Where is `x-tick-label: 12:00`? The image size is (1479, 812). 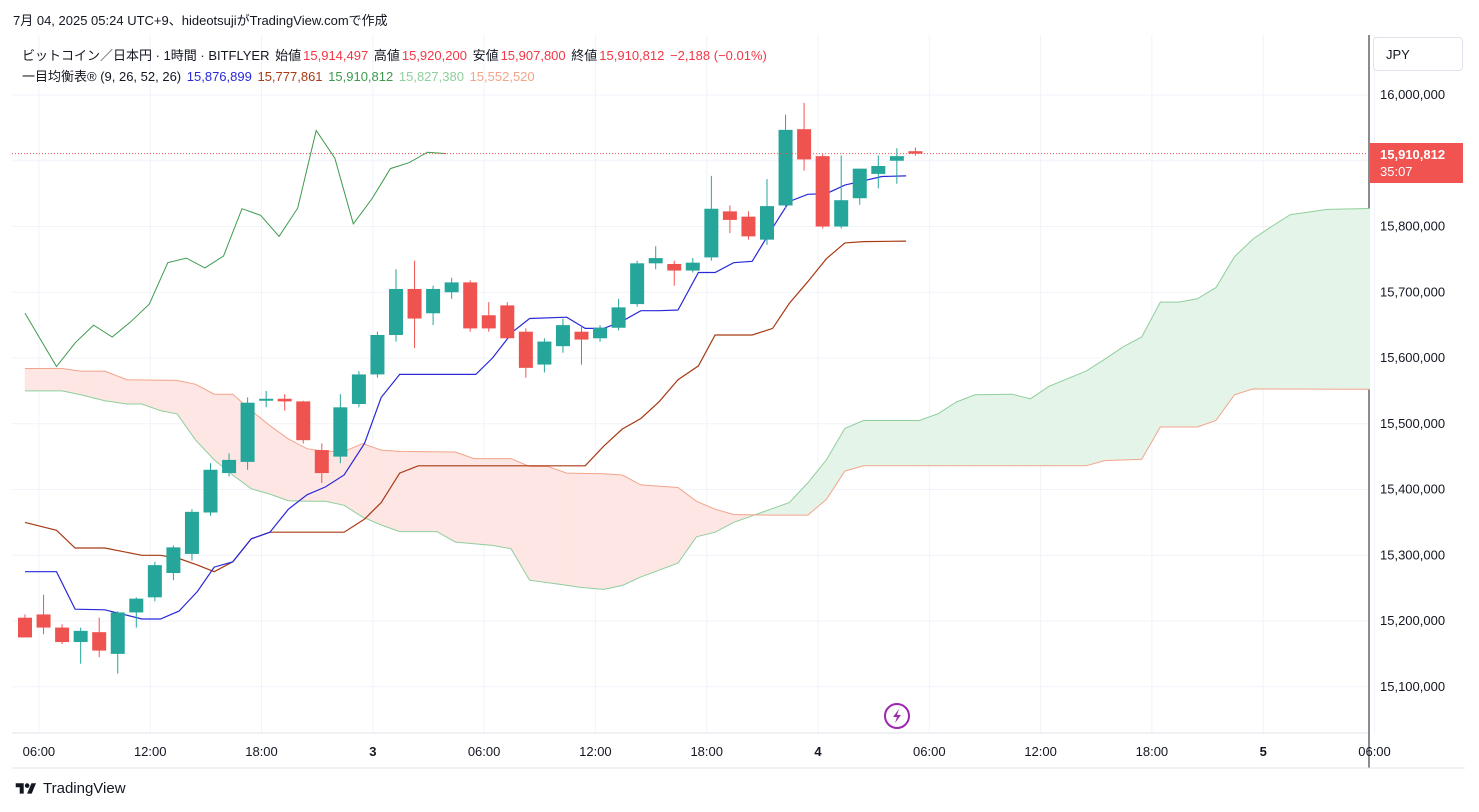 x-tick-label: 12:00 is located at coordinates (595, 751).